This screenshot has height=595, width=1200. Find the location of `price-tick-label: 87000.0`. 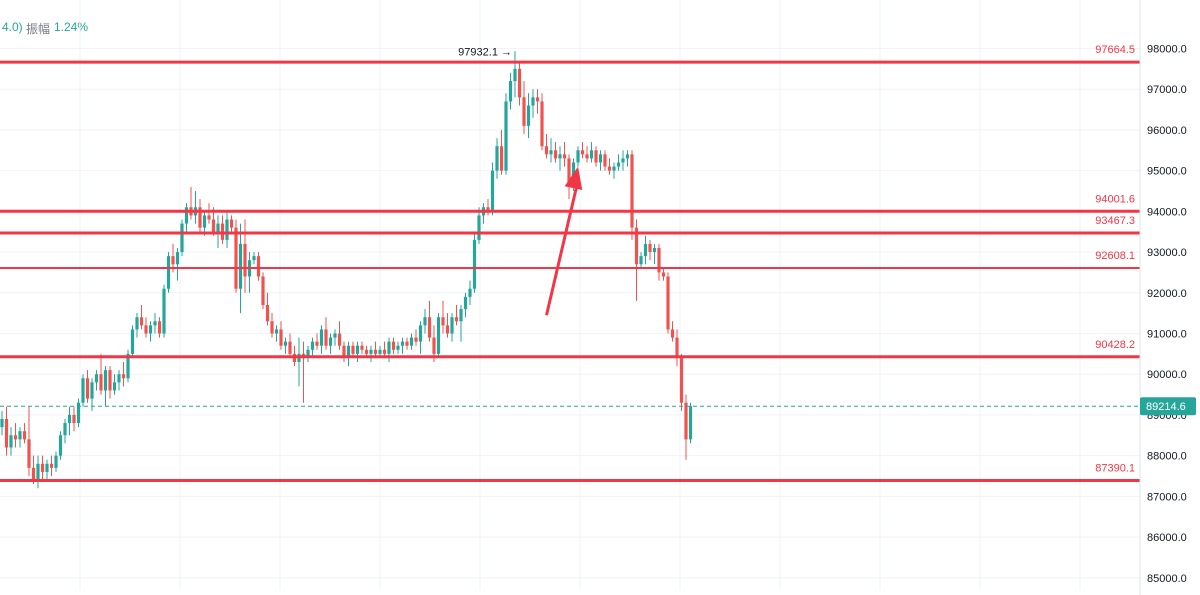

price-tick-label: 87000.0 is located at coordinates (1167, 497).